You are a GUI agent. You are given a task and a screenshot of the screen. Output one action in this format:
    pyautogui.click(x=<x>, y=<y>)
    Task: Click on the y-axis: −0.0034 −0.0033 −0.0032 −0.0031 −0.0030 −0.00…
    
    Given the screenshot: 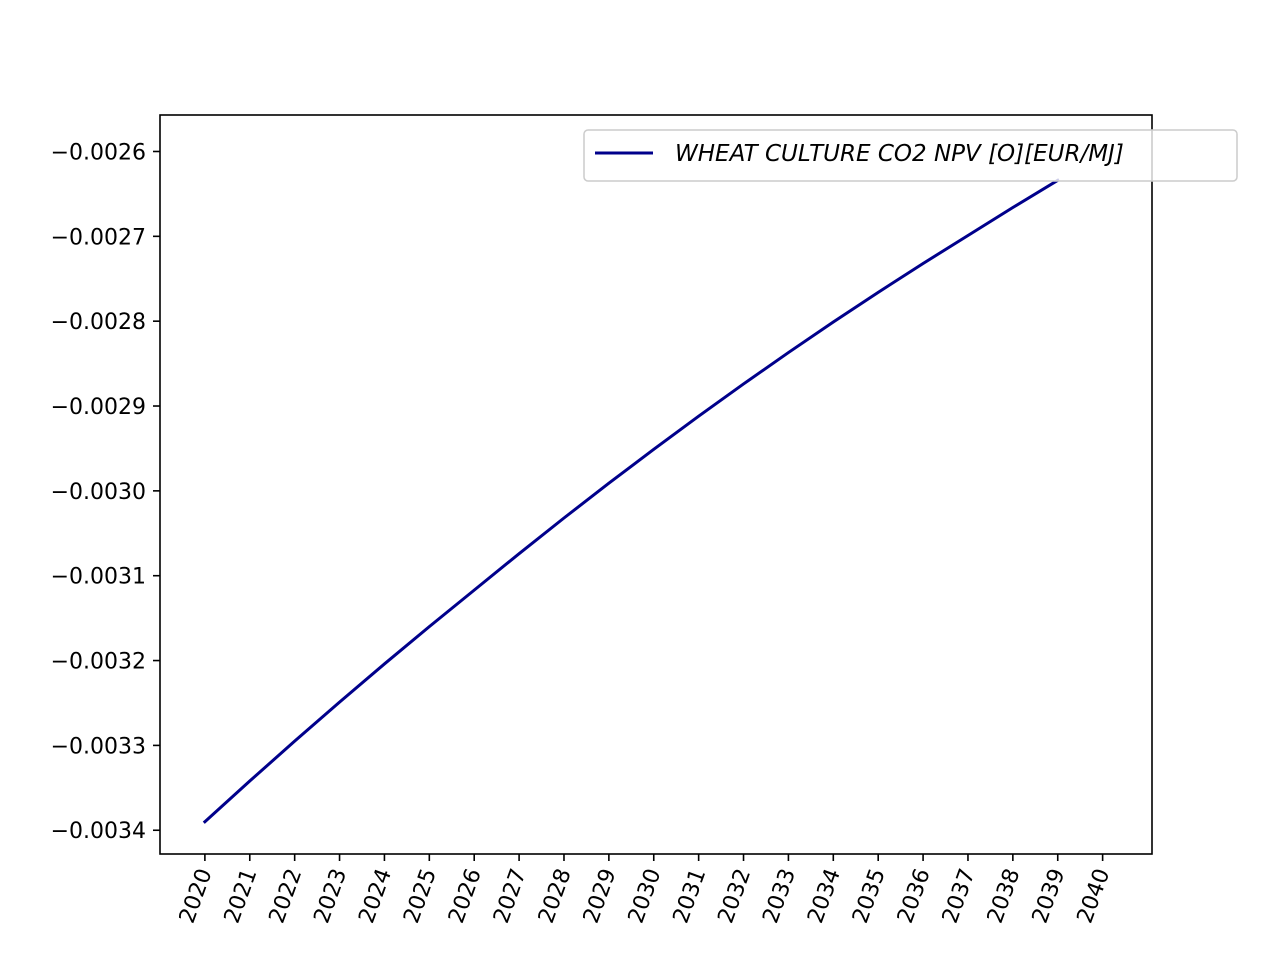 What is the action you would take?
    pyautogui.click(x=105, y=492)
    